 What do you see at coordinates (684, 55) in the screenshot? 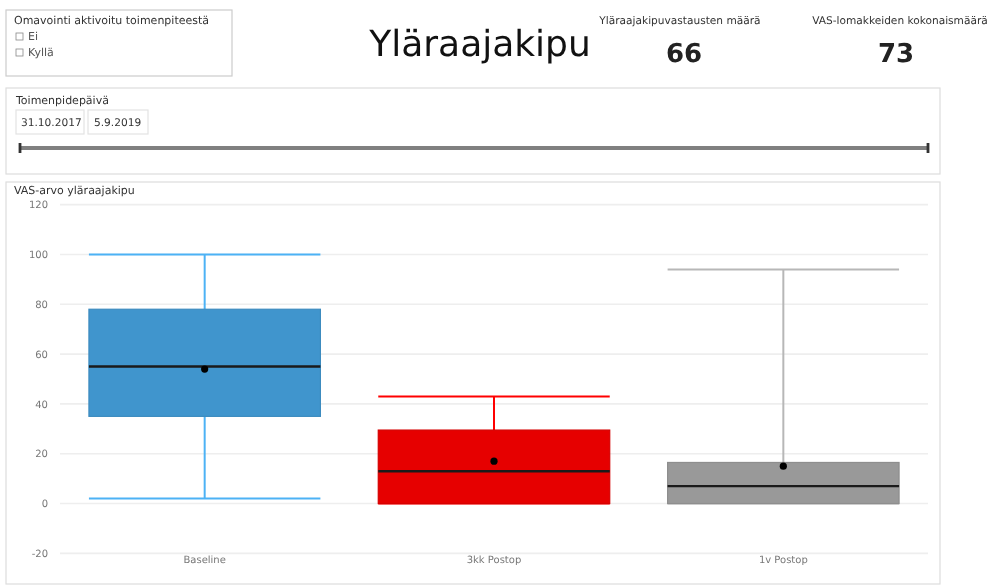
I see `text: 66` at bounding box center [684, 55].